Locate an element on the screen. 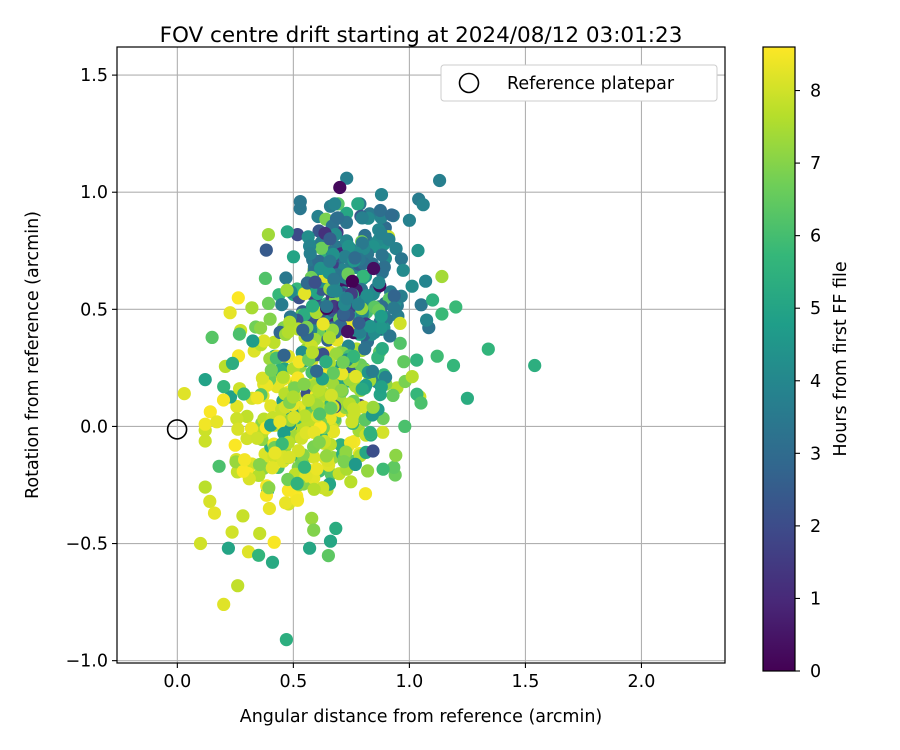 The image size is (900, 750). legend: Reference platepar is located at coordinates (579, 83).